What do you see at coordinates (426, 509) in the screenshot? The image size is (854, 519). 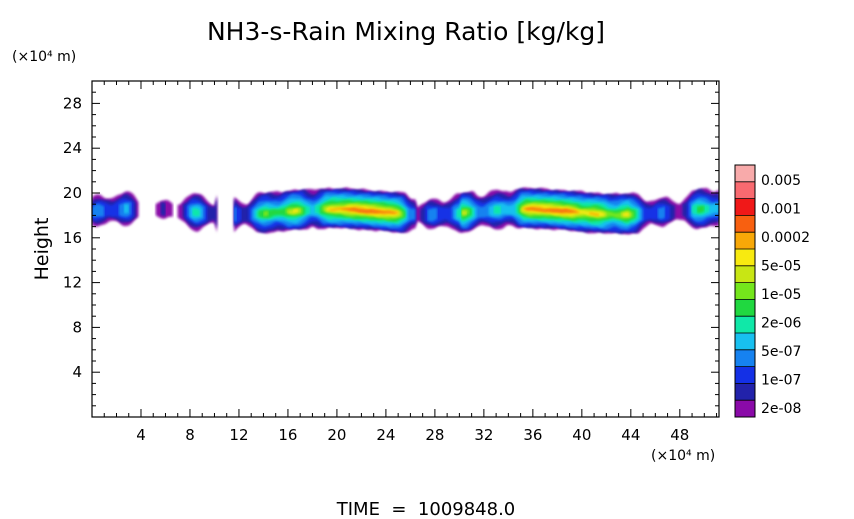 I see `time-footer: TIME = 1009848.0` at bounding box center [426, 509].